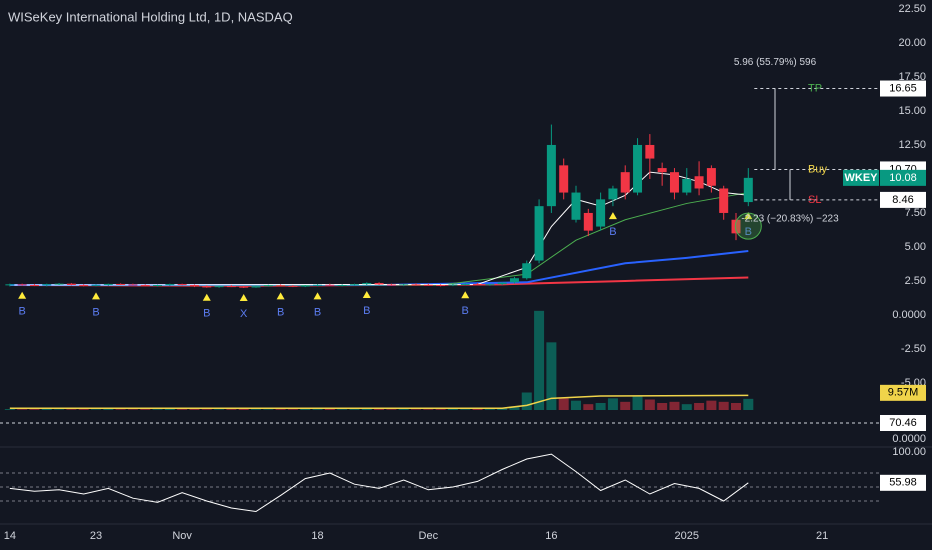  What do you see at coordinates (913, 349) in the screenshot?
I see `y-tick-label: -2.50` at bounding box center [913, 349].